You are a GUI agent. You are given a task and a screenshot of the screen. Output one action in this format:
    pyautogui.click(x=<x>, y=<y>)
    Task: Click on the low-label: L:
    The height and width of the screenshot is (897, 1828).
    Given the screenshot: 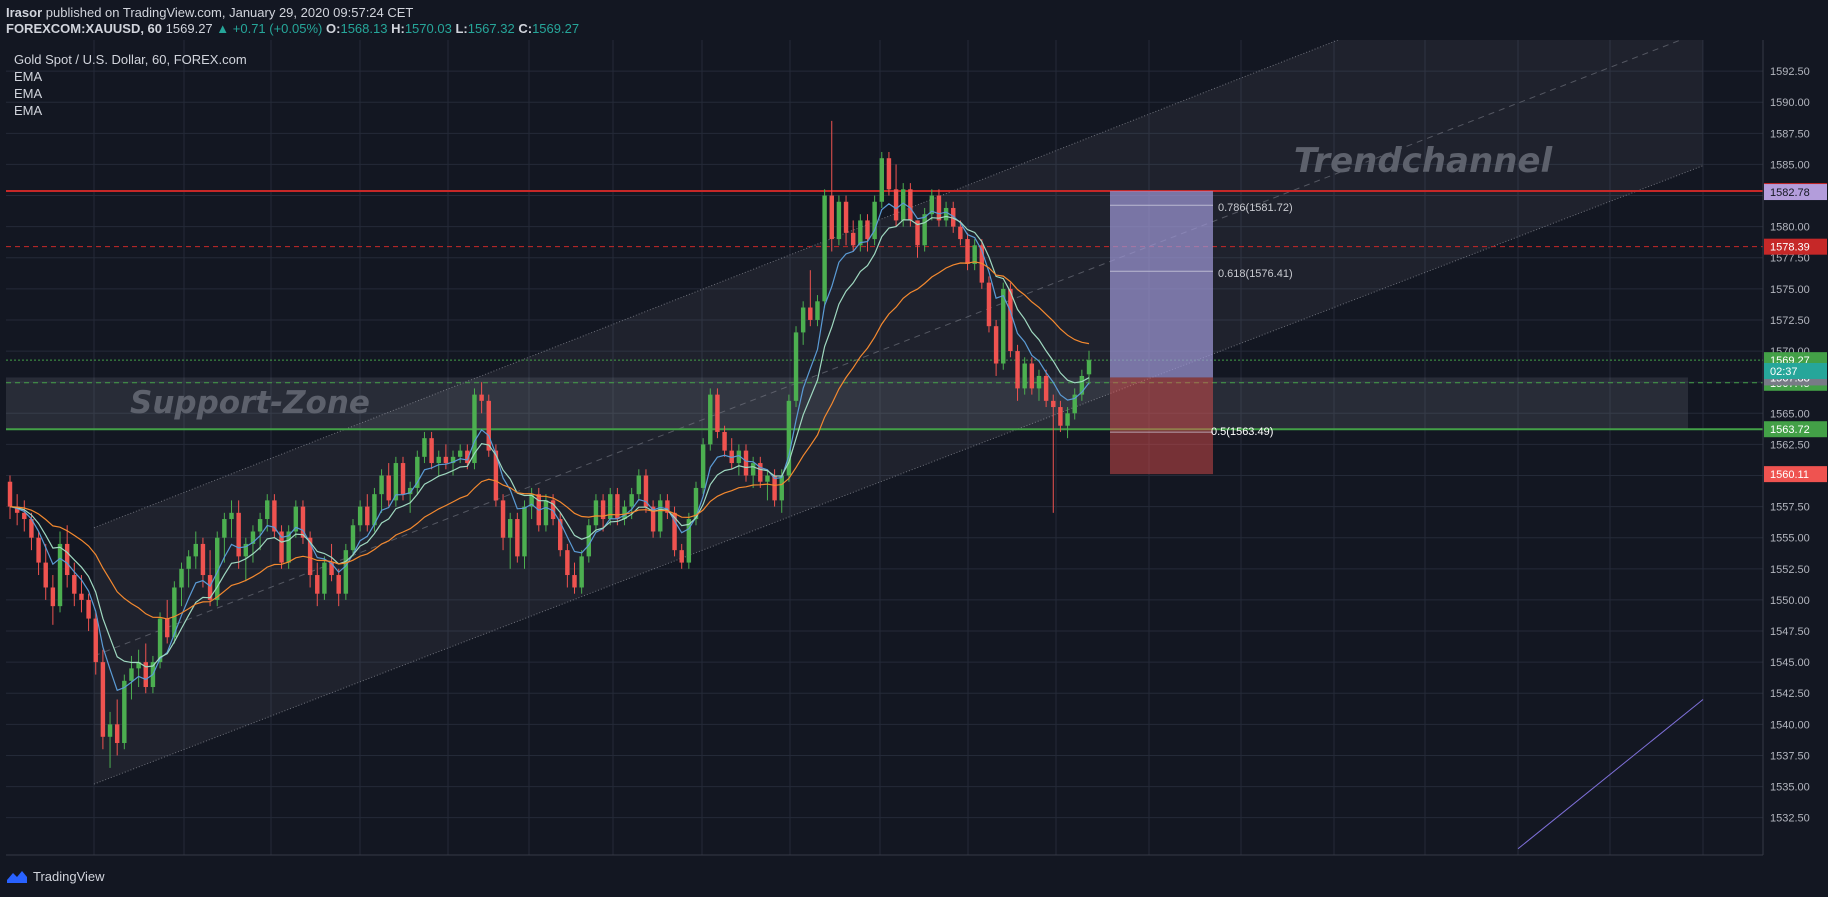 What is the action you would take?
    pyautogui.click(x=461, y=28)
    